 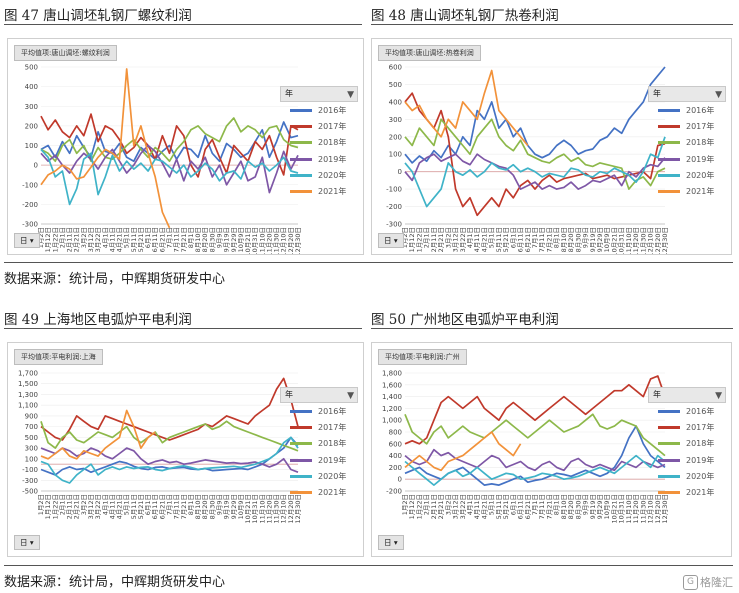 What do you see at coordinates (564, 506) in the screenshot?
I see `x-tick-label: 8月10日` at bounding box center [564, 506].